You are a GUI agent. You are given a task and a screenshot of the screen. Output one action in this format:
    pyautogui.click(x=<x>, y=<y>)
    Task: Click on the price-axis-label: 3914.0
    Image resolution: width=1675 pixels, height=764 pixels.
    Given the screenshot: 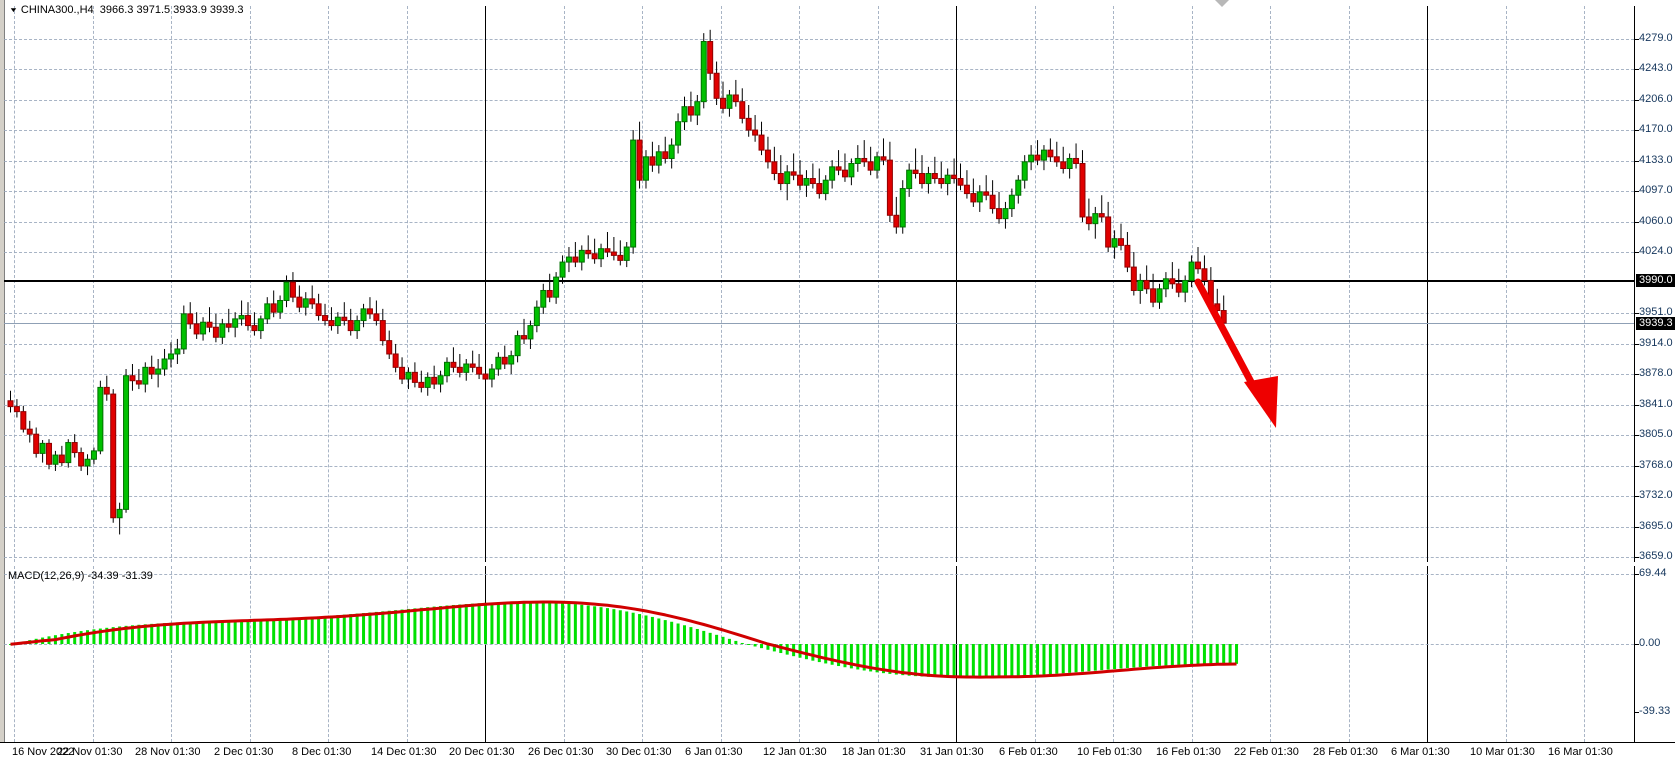 What is the action you would take?
    pyautogui.click(x=1656, y=342)
    